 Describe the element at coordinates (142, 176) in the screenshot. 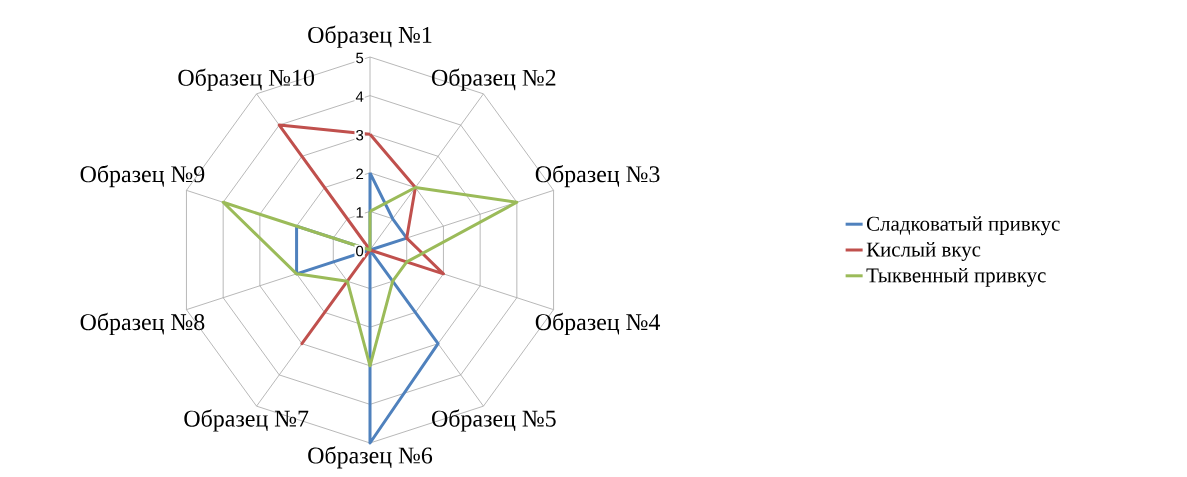

I see `spoke-label: Образец №9` at that location.